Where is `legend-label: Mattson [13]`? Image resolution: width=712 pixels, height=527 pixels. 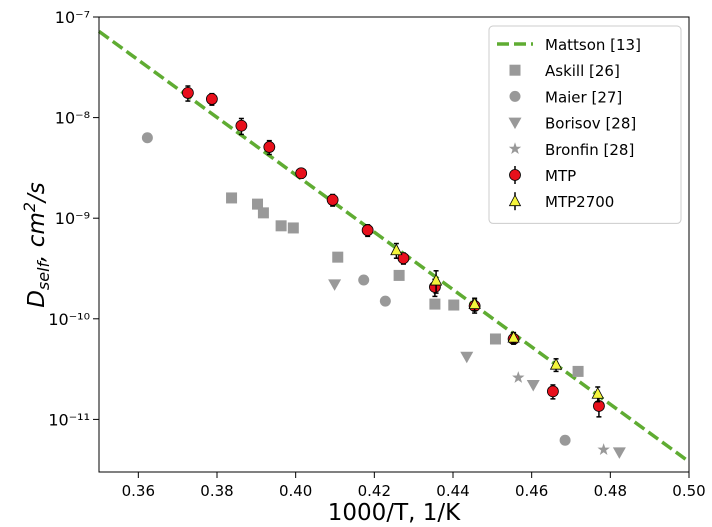 legend-label: Mattson [13] is located at coordinates (593, 45).